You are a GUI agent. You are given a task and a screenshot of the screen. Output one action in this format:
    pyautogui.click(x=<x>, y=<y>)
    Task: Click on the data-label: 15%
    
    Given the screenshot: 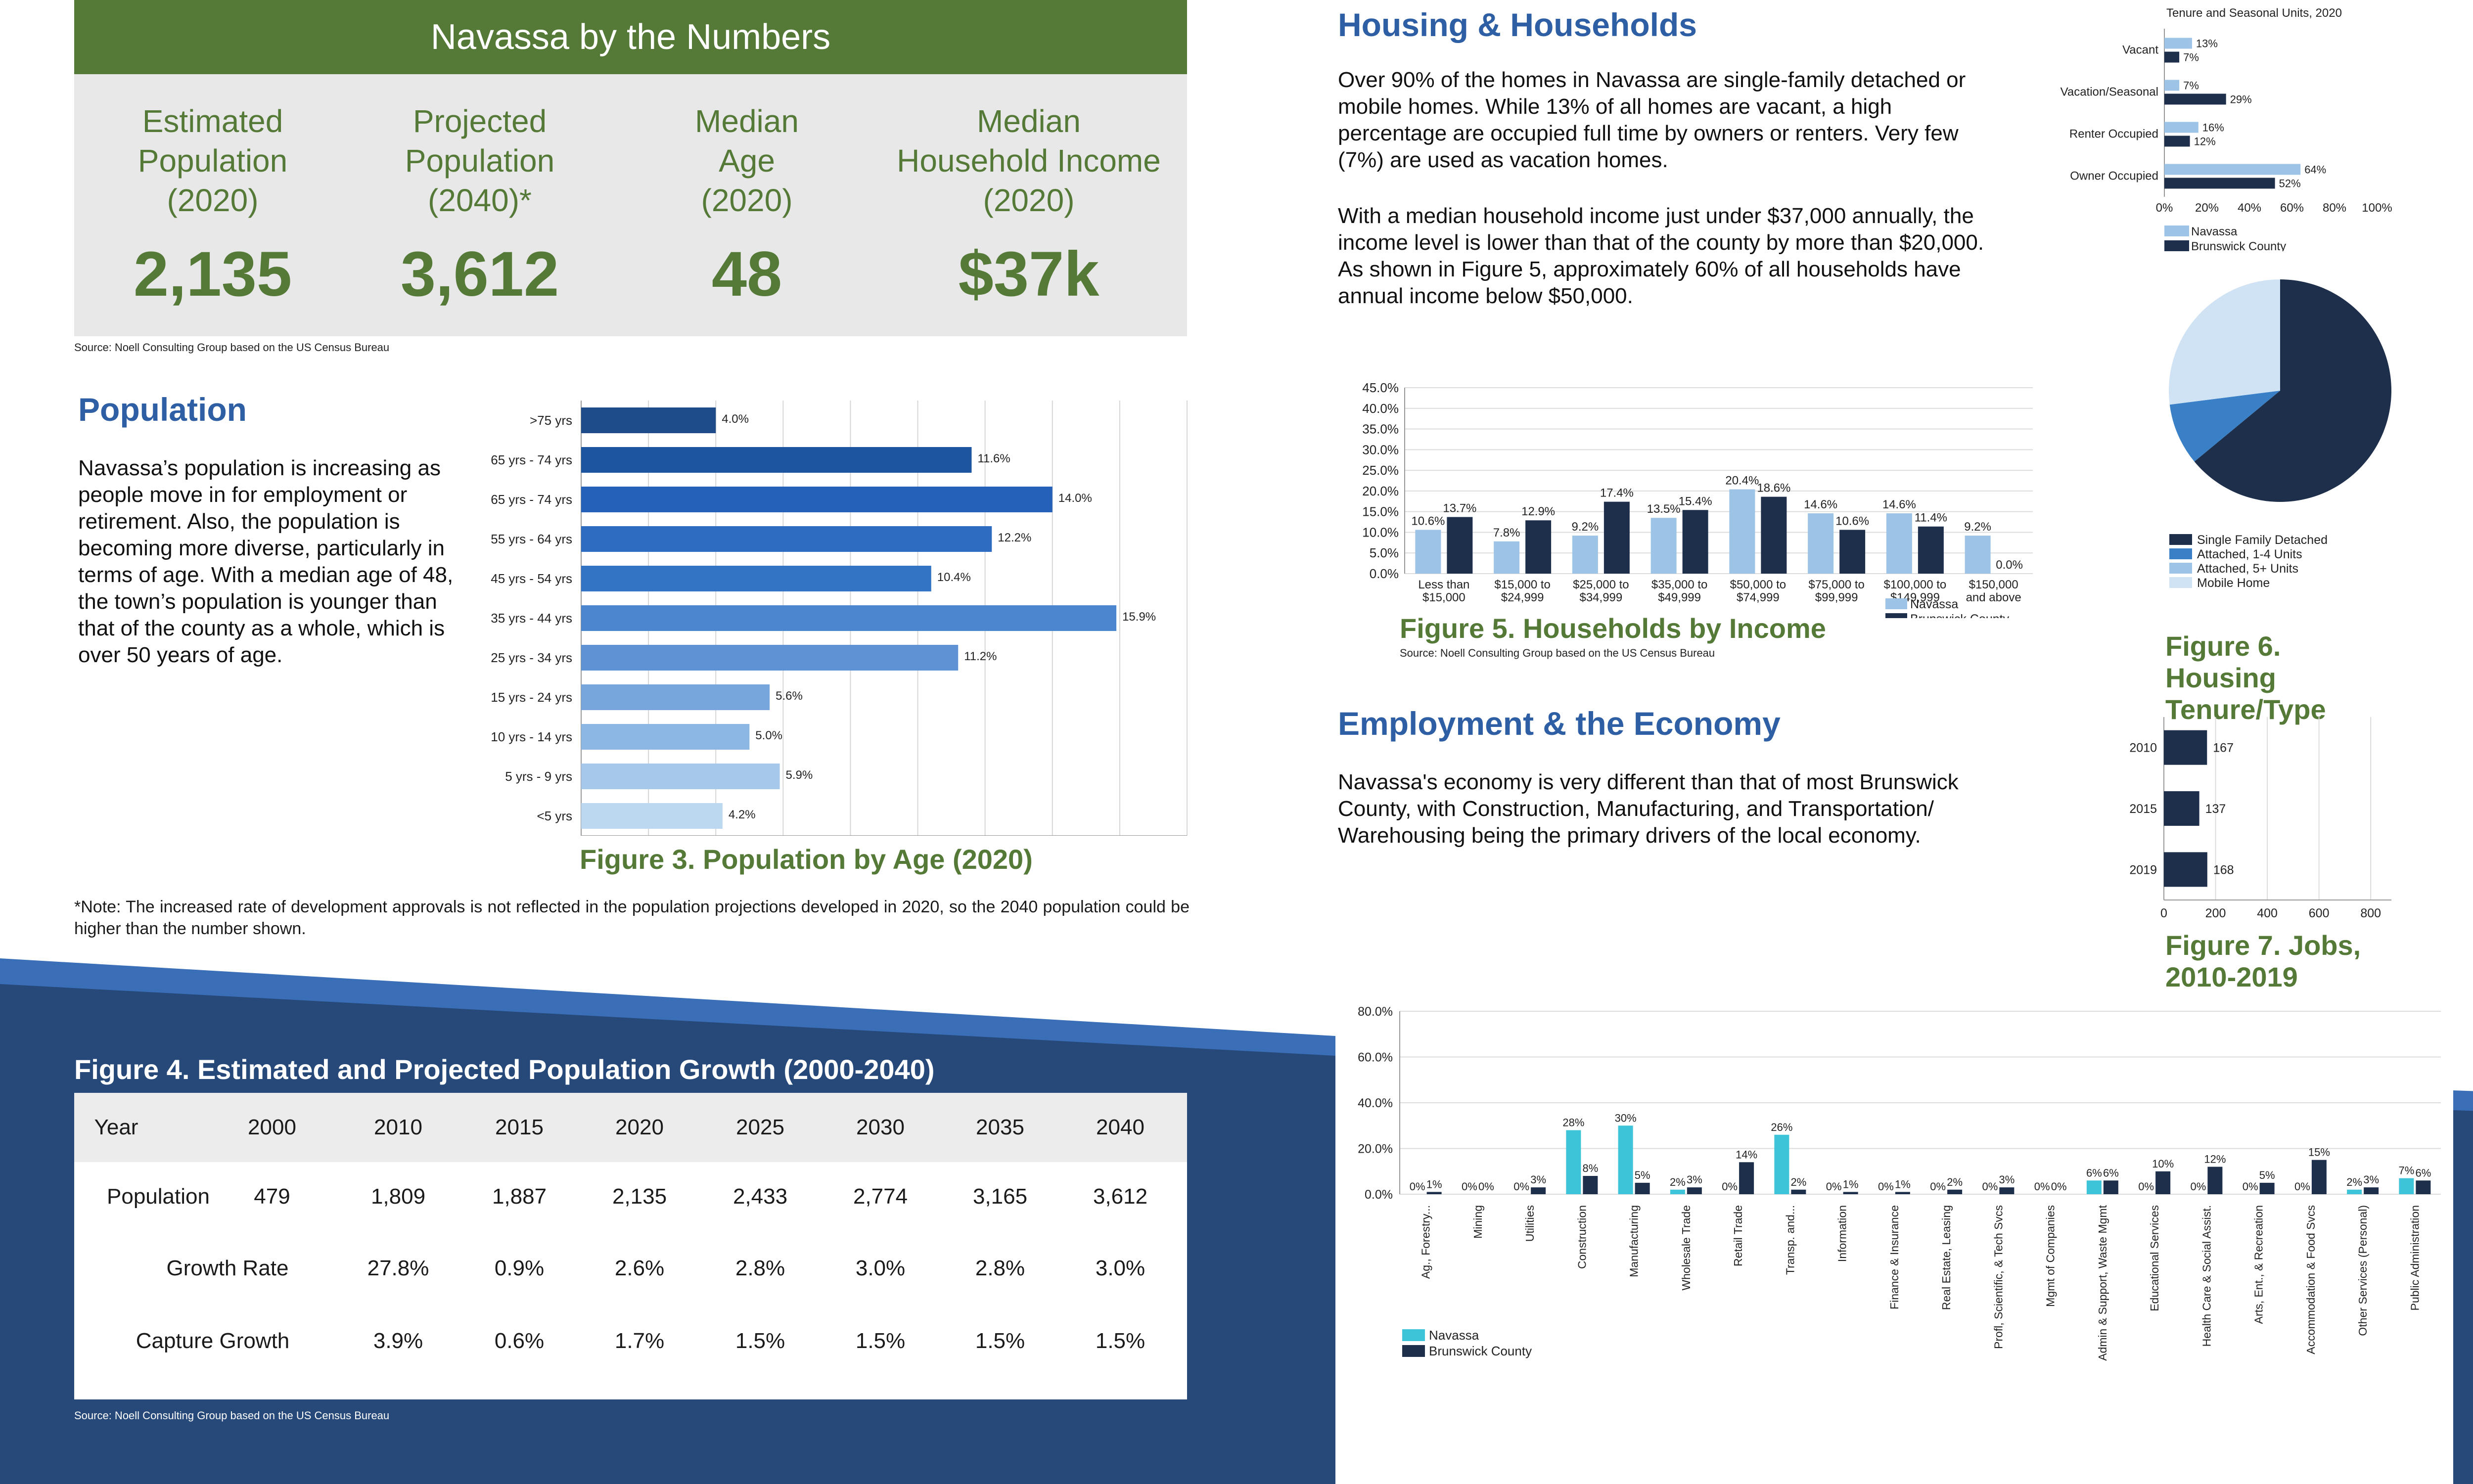 What is the action you would take?
    pyautogui.click(x=2319, y=1152)
    